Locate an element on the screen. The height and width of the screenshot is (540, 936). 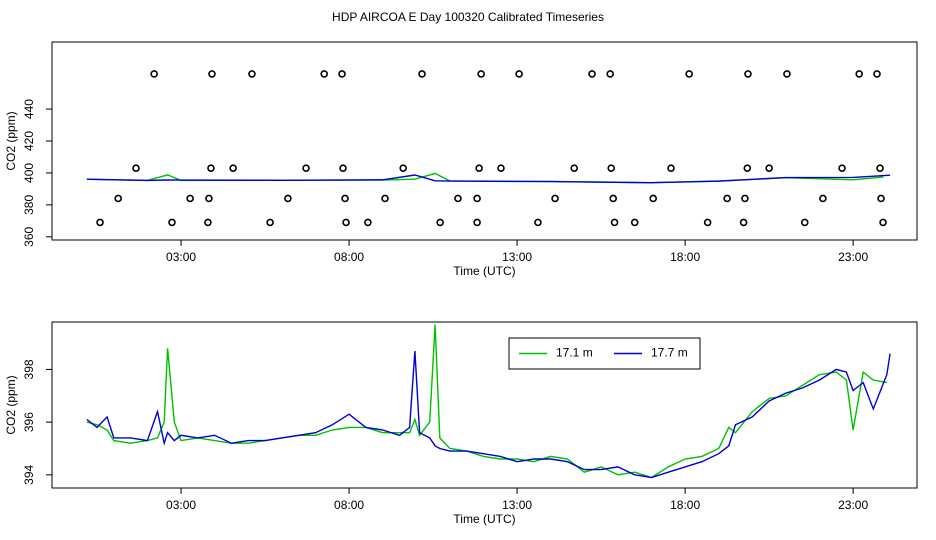
y-tick-label: 400 is located at coordinates (29, 173).